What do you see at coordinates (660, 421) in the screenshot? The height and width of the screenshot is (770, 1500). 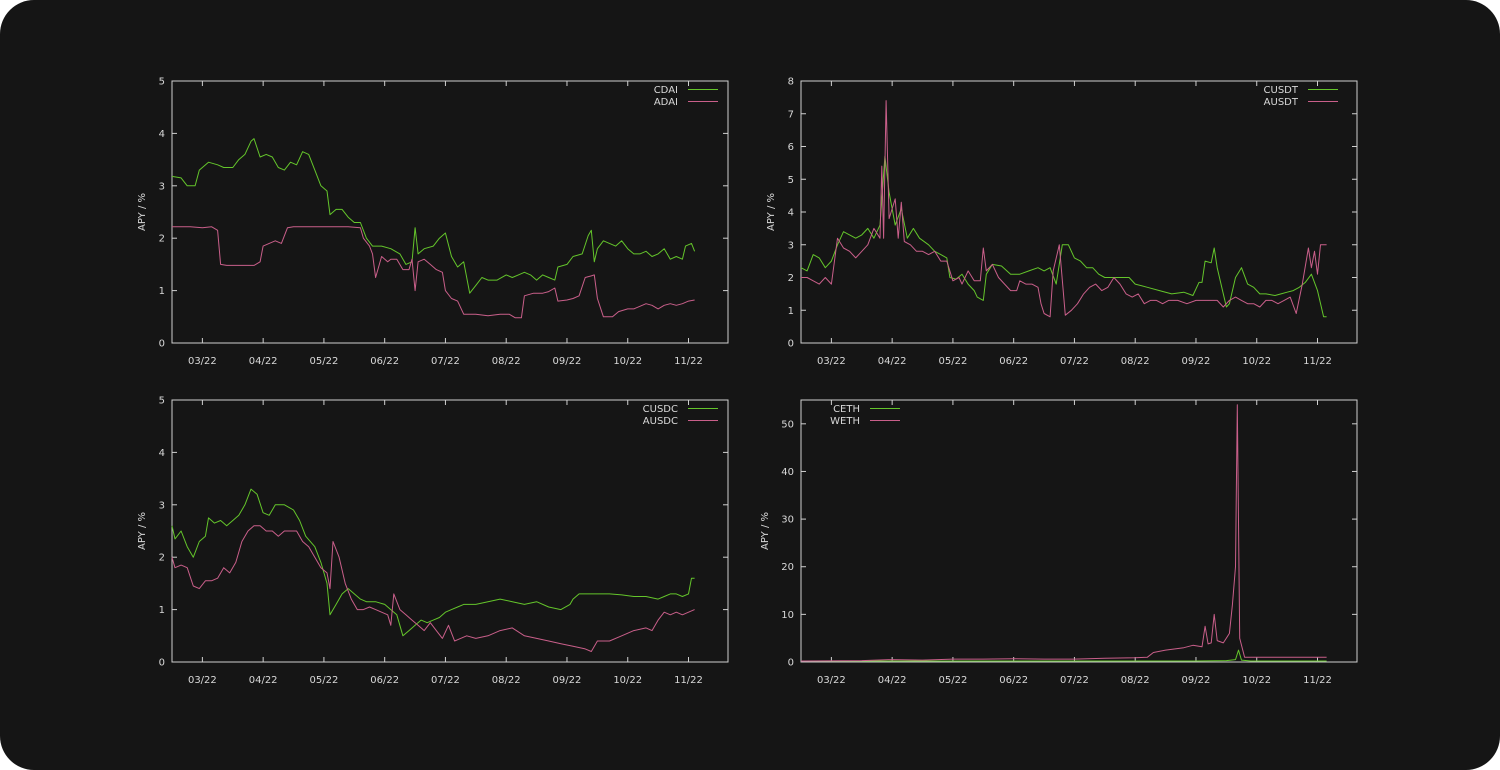 I see `legend-label-ausdc: AUSDC` at bounding box center [660, 421].